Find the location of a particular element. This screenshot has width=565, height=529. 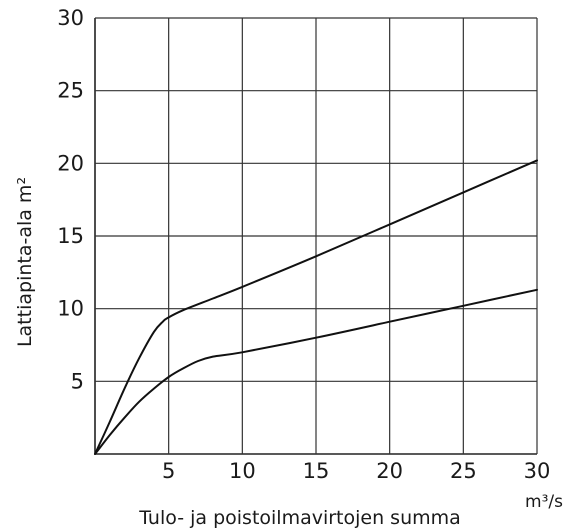

x-axis-label: Tulo- ja poistoilmavirtojen summa is located at coordinates (299, 518).